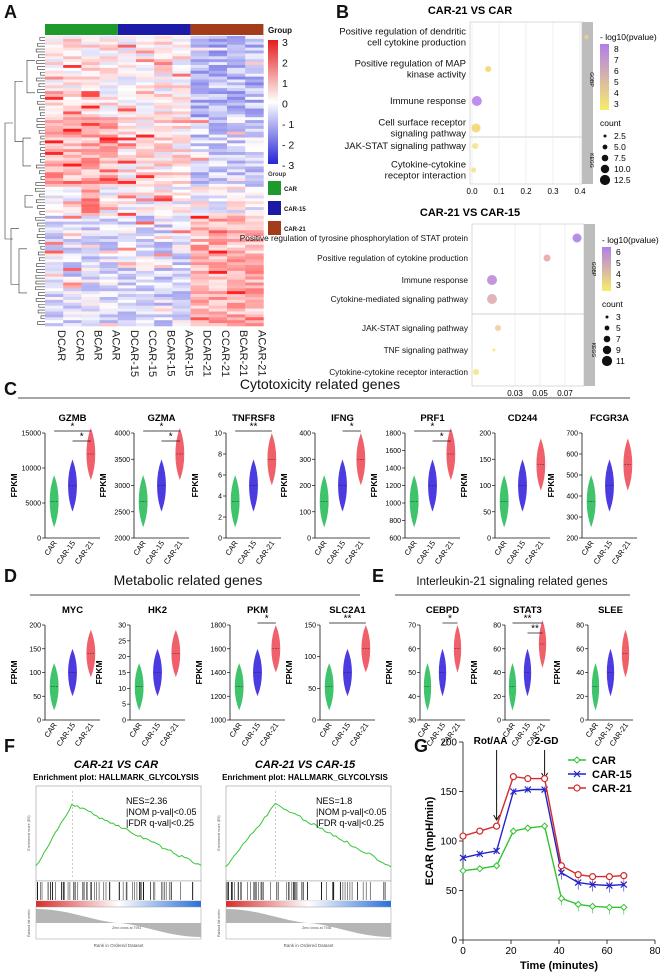 Image resolution: width=660 pixels, height=973 pixels. I want to click on ecar-ytick-label: 150, so click(448, 792).